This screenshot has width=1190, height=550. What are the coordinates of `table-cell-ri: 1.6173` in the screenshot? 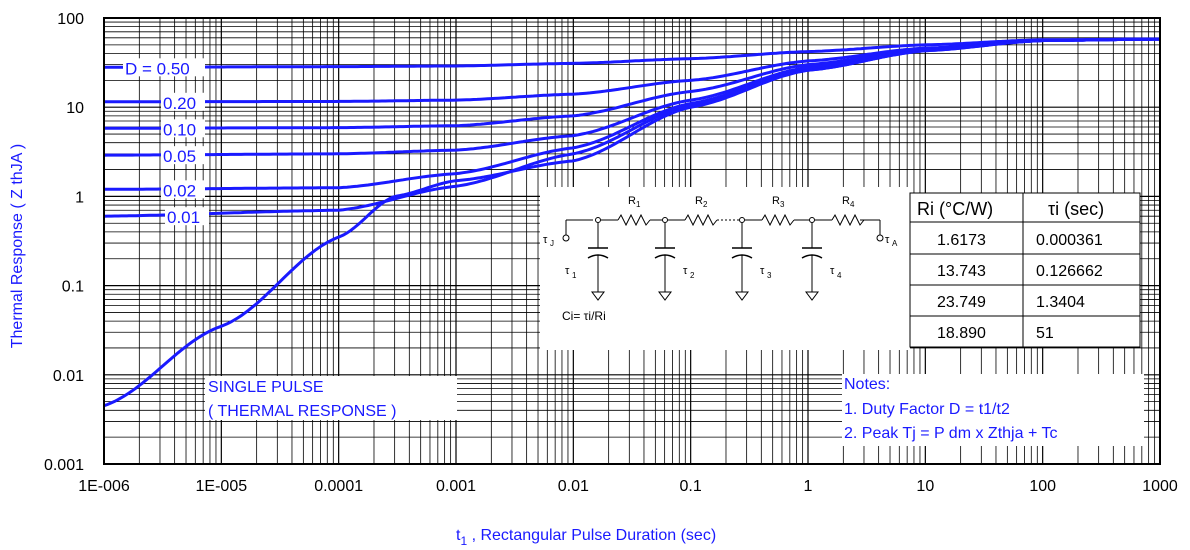 It's located at (961, 240).